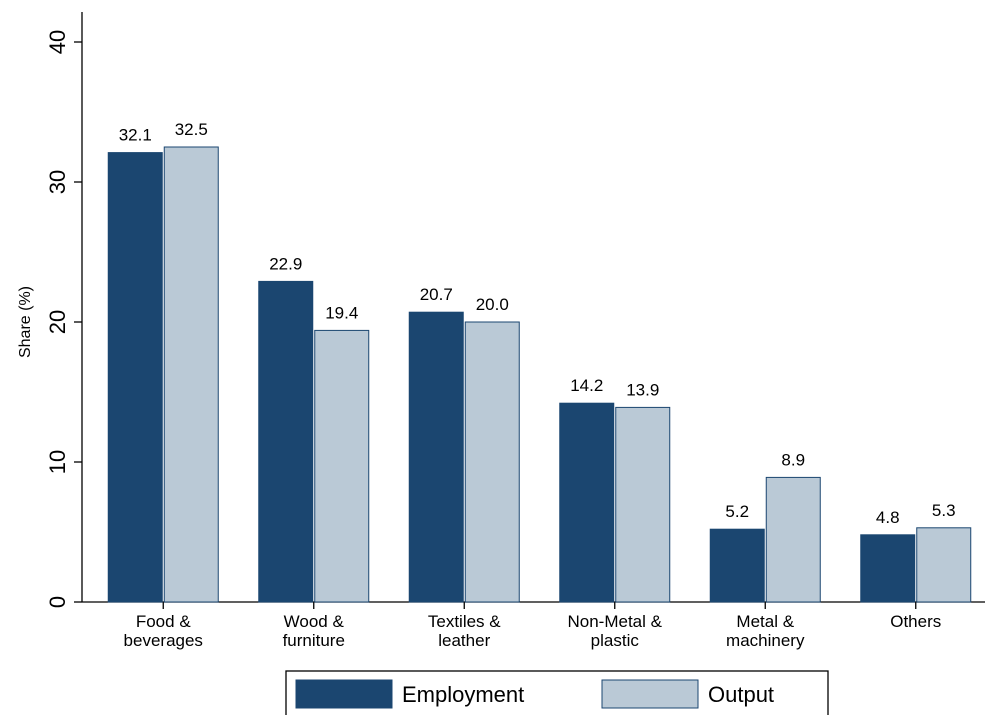 This screenshot has width=1000, height=715. What do you see at coordinates (464, 621) in the screenshot?
I see `category-label: Textiles &` at bounding box center [464, 621].